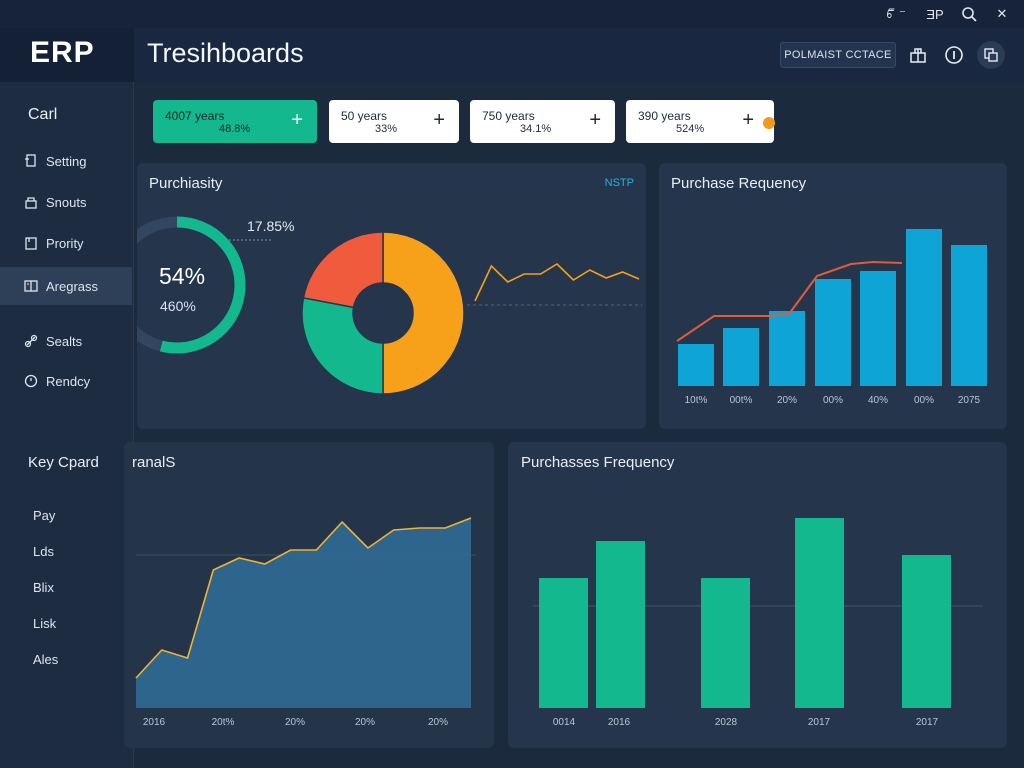 This screenshot has height=768, width=1024. I want to click on sidebar-item-snouts: Snouts, so click(67, 202).